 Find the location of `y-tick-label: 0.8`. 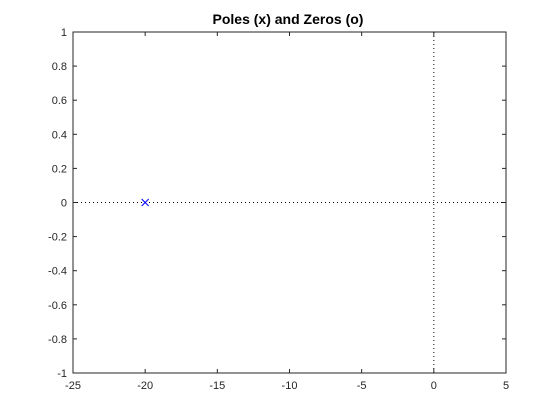

y-tick-label: 0.8 is located at coordinates (59, 67).